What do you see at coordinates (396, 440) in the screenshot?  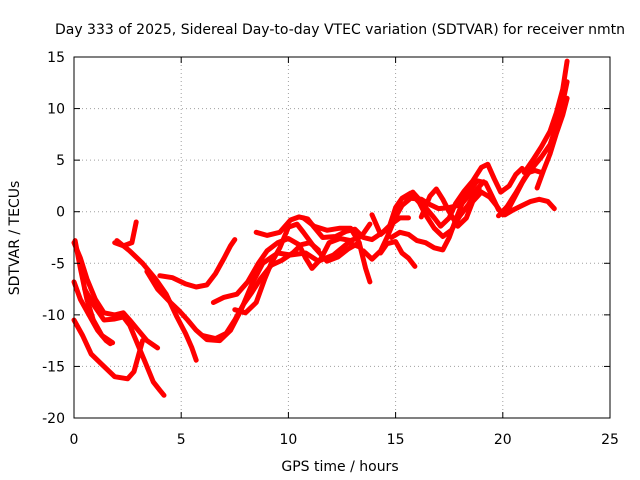 I see `x-tick-label: 15` at bounding box center [396, 440].